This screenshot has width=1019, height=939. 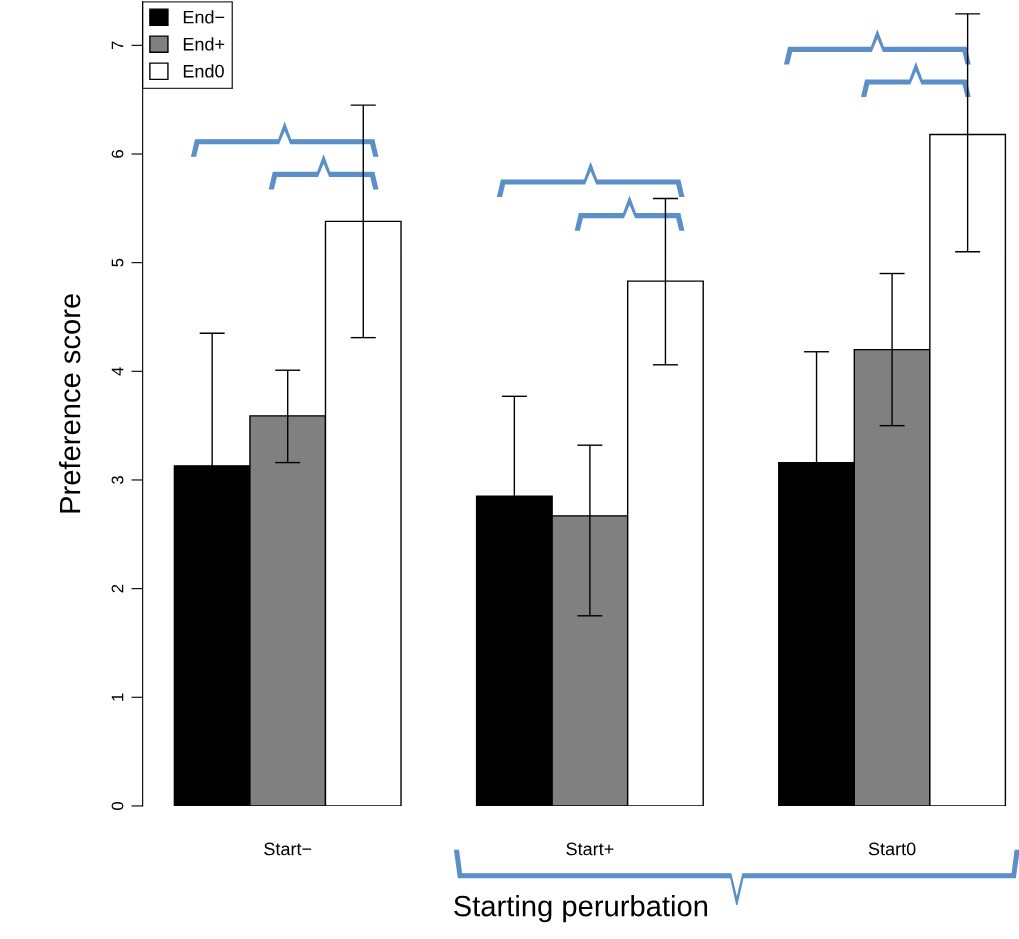 I want to click on y-tick-label: 7, so click(x=117, y=45).